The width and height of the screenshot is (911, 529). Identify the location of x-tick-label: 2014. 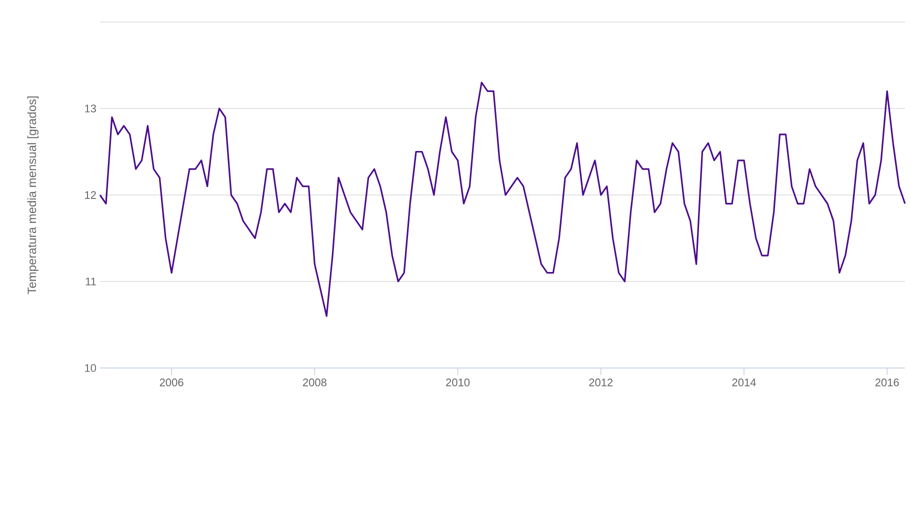
(744, 382).